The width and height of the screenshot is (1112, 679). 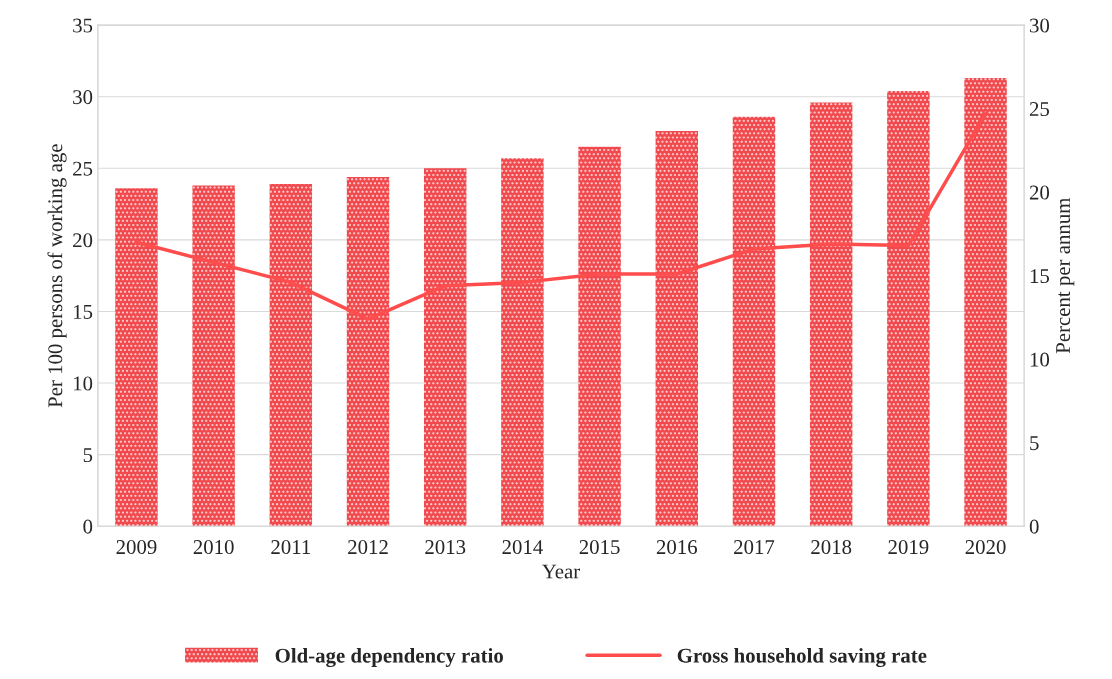 I want to click on x-tick-label: 2016, so click(x=676, y=547).